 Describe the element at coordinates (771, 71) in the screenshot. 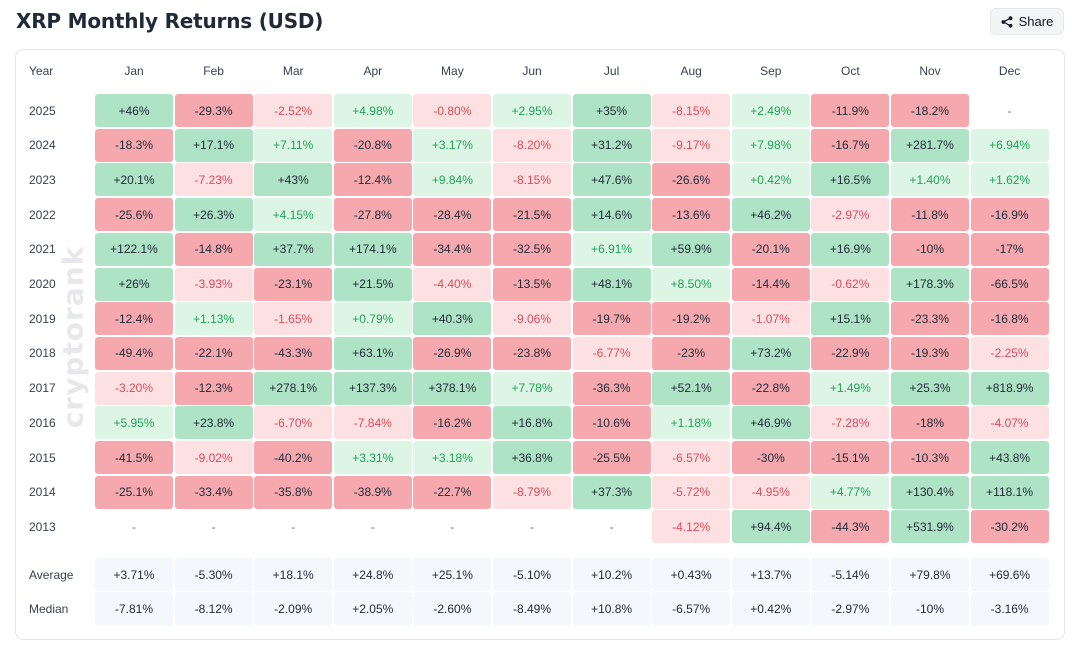

I see `column-header-sep: Sep` at that location.